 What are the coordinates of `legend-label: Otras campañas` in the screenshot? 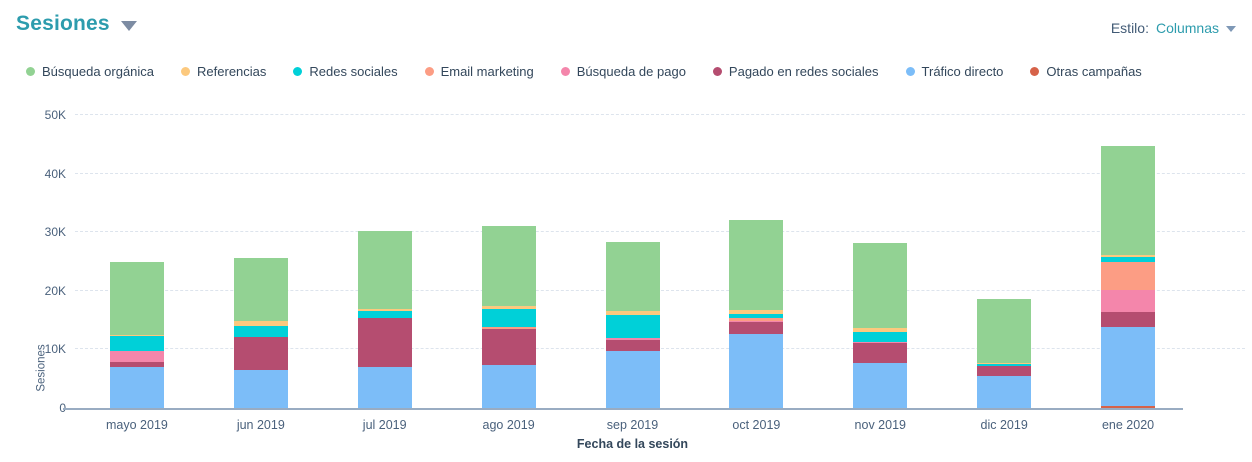 It's located at (1094, 71).